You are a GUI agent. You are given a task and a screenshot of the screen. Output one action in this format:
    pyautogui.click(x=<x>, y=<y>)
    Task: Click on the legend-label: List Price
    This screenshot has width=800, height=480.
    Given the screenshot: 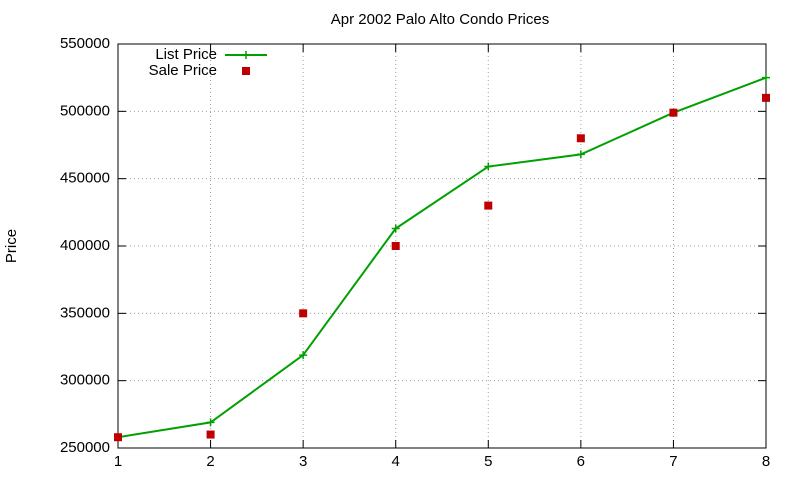 What is the action you would take?
    pyautogui.click(x=186, y=54)
    